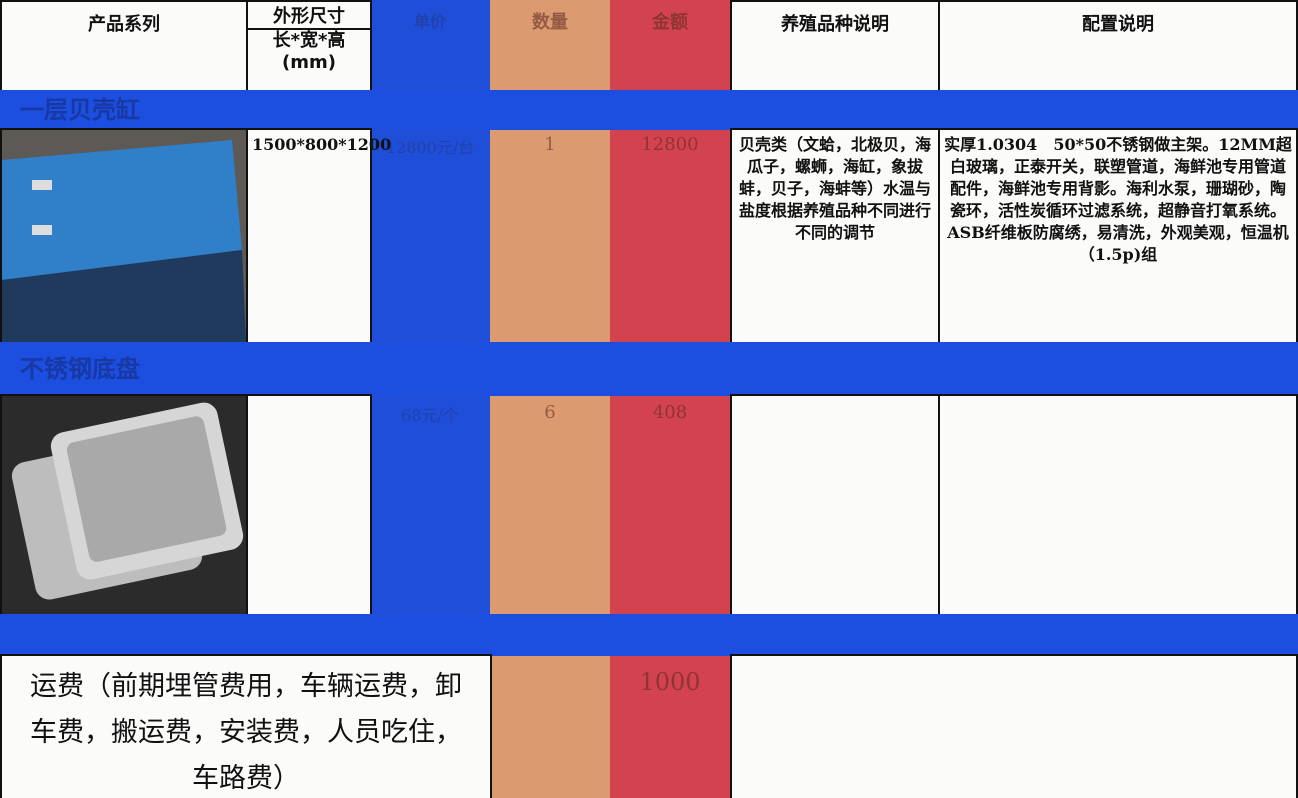 This screenshot has width=1298, height=798. I want to click on quantity-column, so click(550, 399).